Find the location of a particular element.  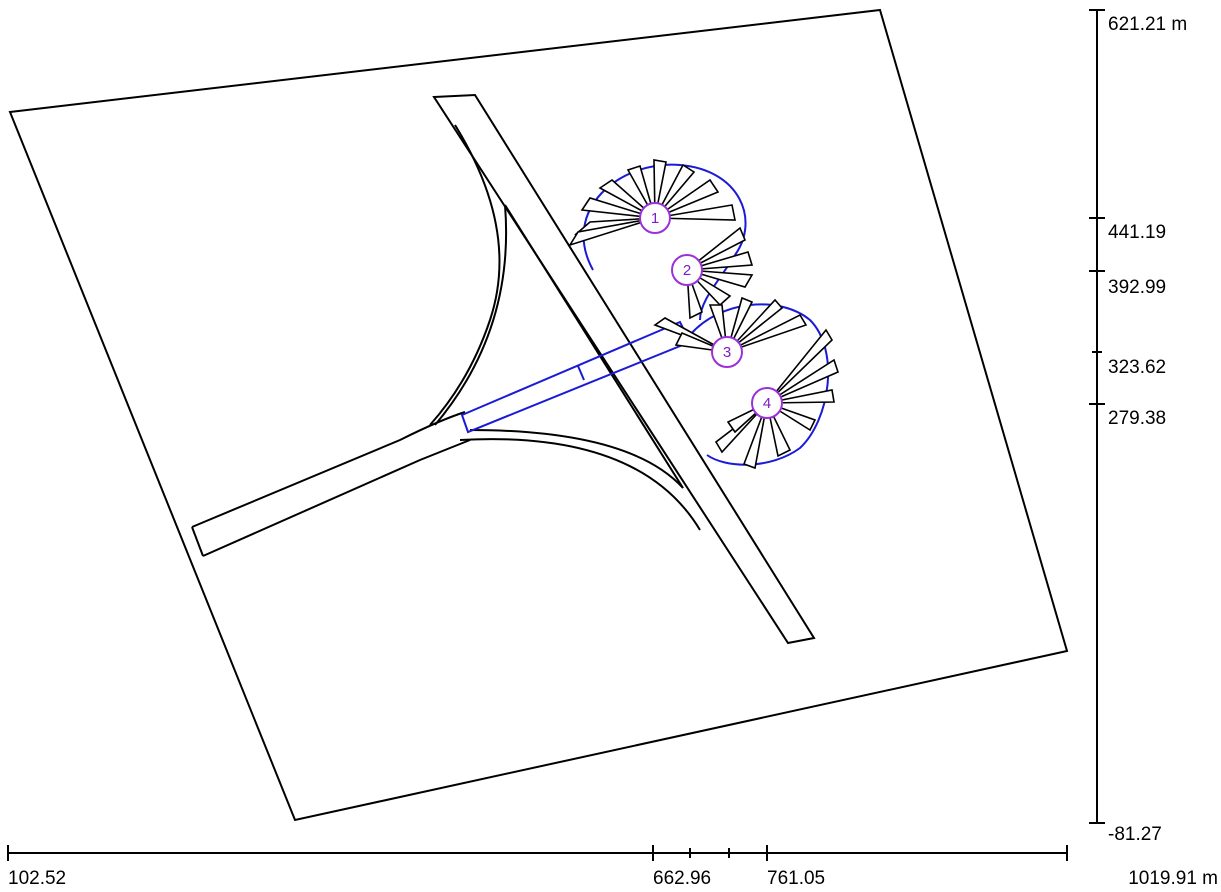

x-axis-min-label: 102.52 is located at coordinates (37, 878).